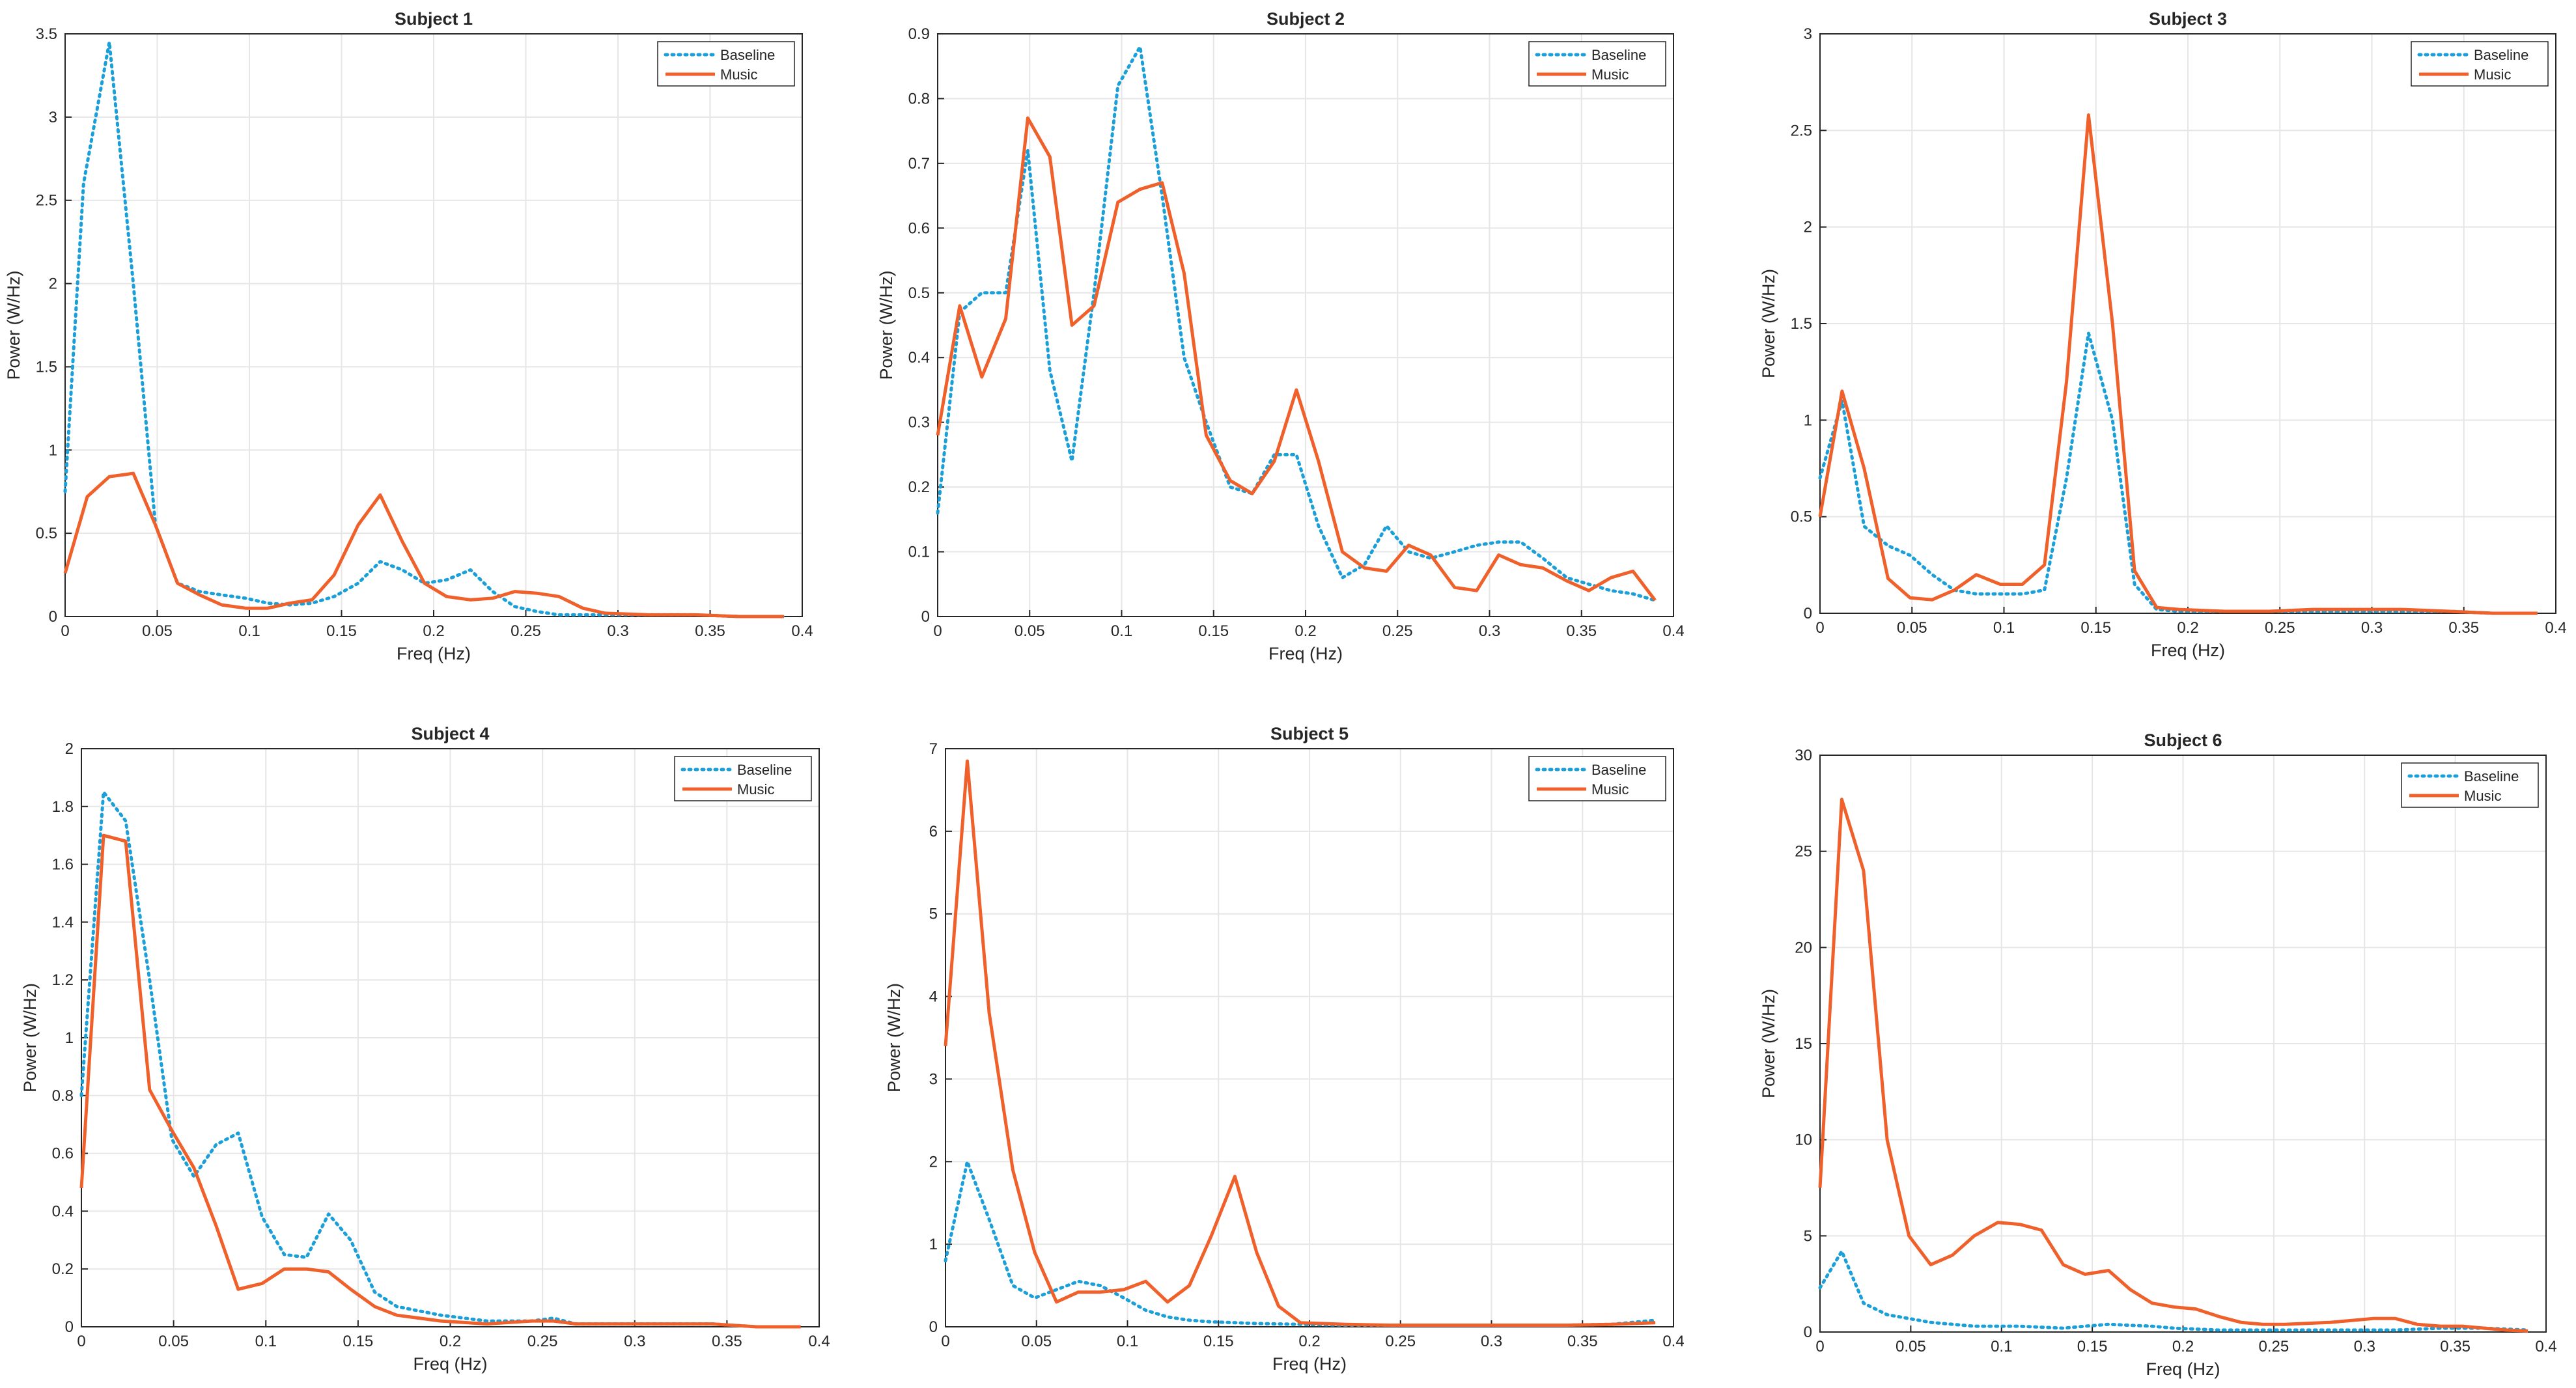  Describe the element at coordinates (934, 914) in the screenshot. I see `y-tick-label: 5` at that location.